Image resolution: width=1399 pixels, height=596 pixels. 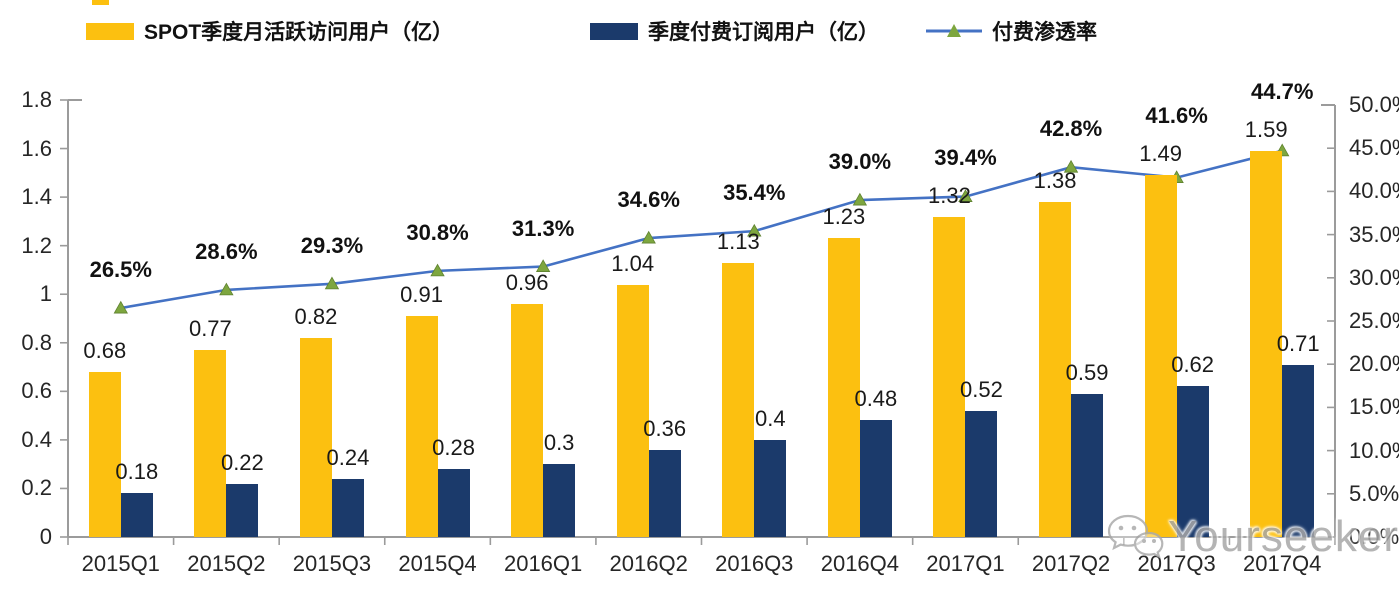 I want to click on left-axis-tick-label: 0.6, so click(x=36, y=391).